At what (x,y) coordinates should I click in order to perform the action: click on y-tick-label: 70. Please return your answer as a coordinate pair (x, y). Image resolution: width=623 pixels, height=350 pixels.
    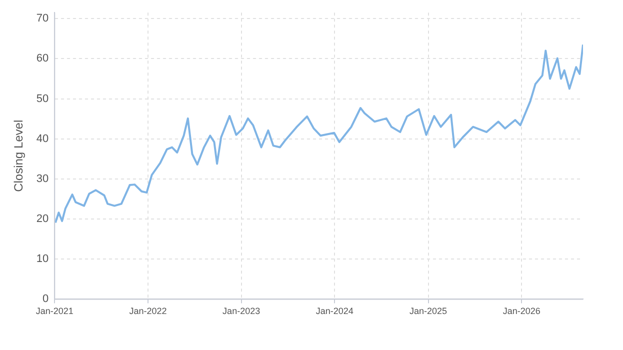
    Looking at the image, I should click on (42, 18).